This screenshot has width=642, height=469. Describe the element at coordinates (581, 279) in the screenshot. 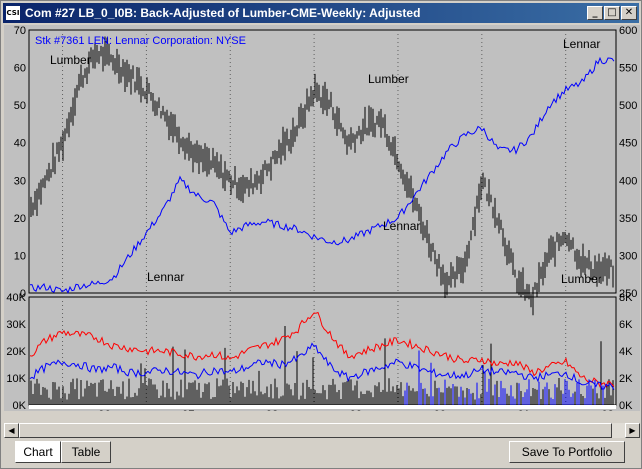

I see `annotation-lumber-3: Lumber` at that location.